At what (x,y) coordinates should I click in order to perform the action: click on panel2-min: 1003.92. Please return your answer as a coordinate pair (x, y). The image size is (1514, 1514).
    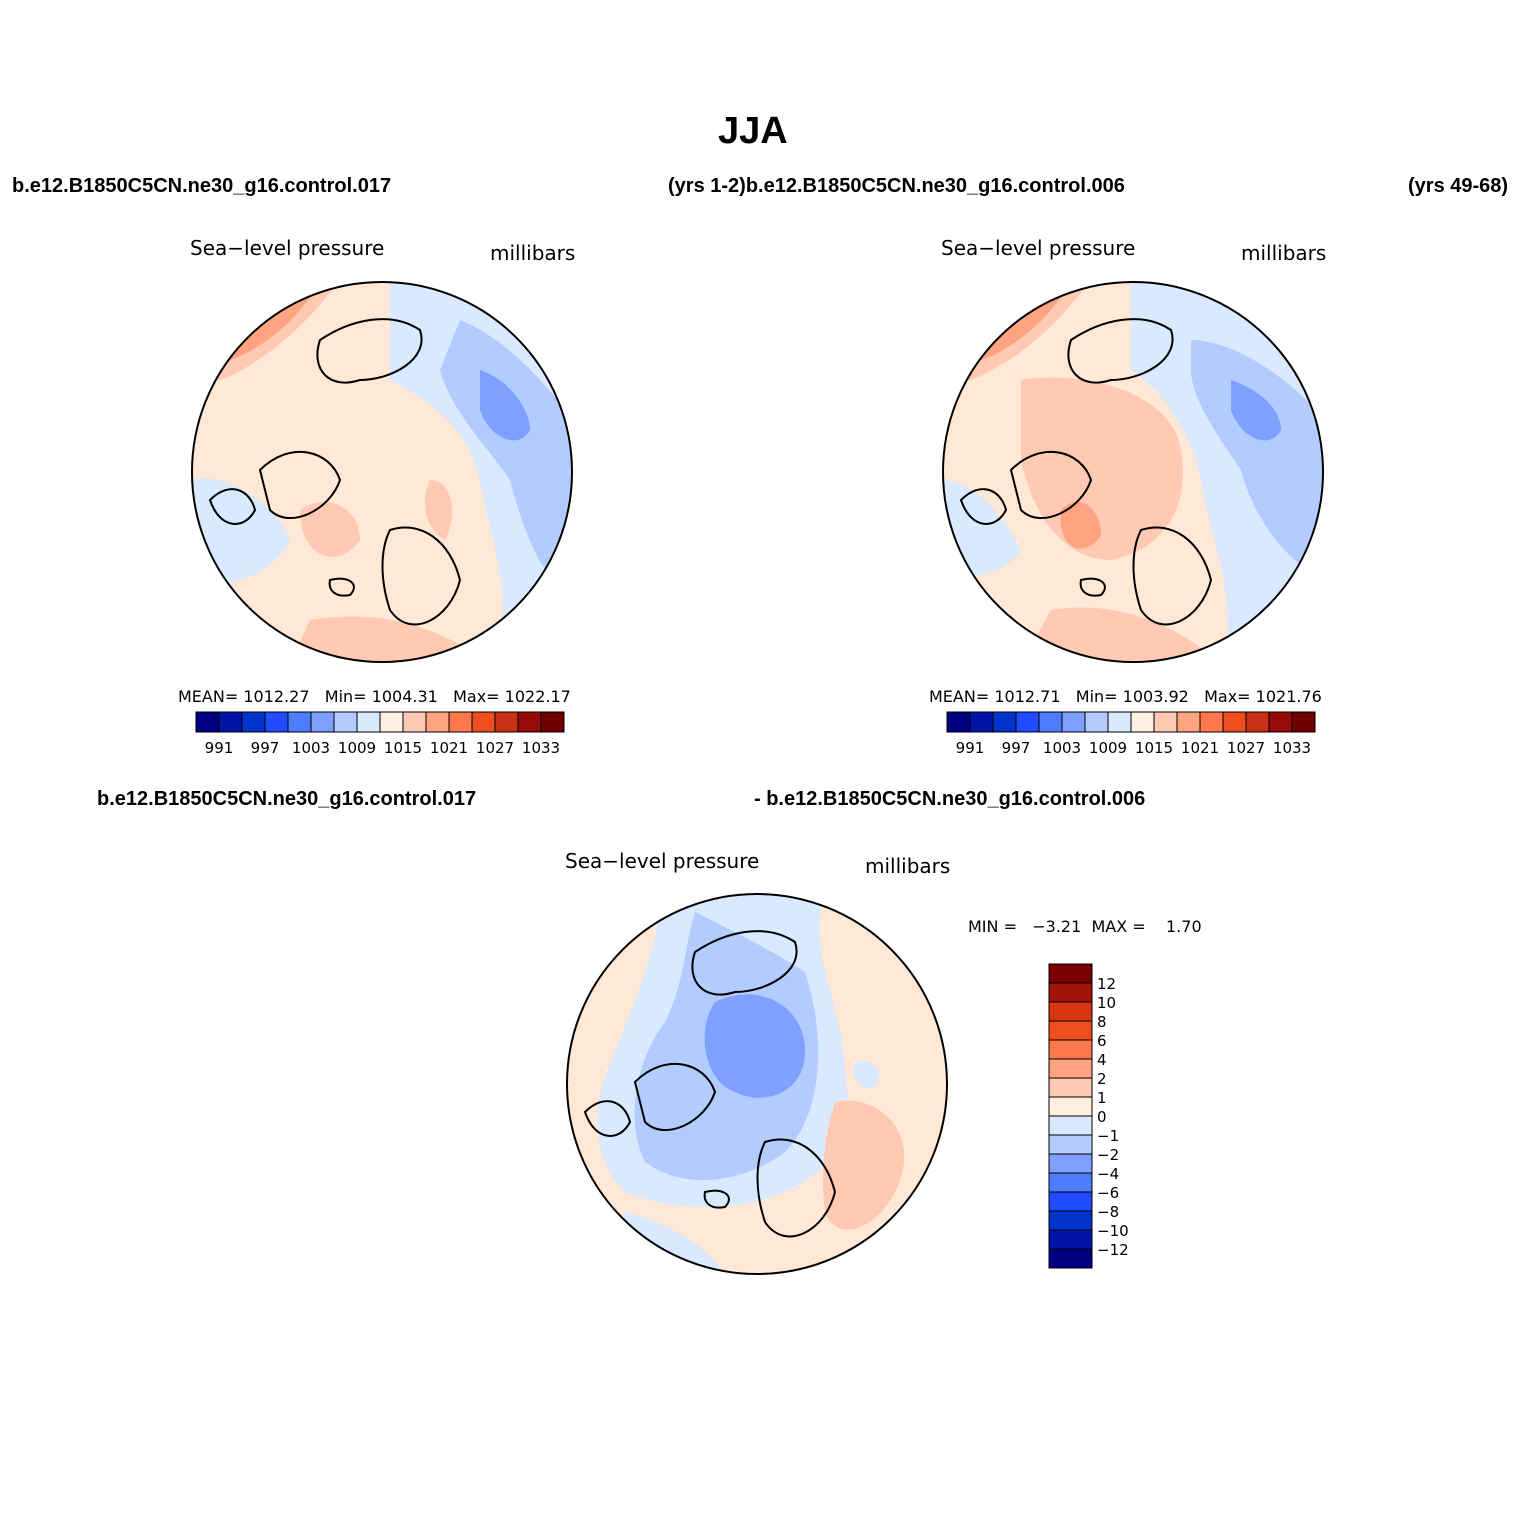
    Looking at the image, I should click on (1155, 696).